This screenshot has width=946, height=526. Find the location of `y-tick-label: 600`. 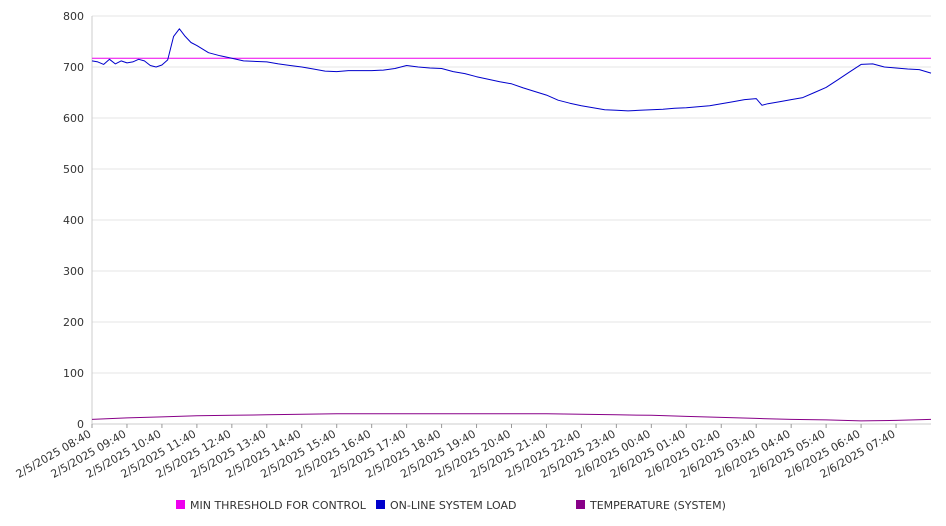

y-tick-label: 600 is located at coordinates (73, 118).